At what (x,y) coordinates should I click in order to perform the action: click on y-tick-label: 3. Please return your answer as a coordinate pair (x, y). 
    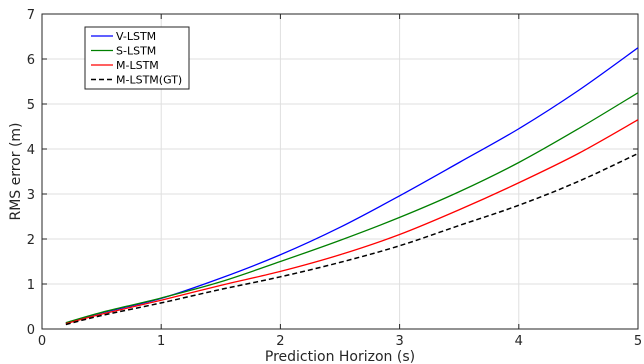
    Looking at the image, I should click on (31, 195).